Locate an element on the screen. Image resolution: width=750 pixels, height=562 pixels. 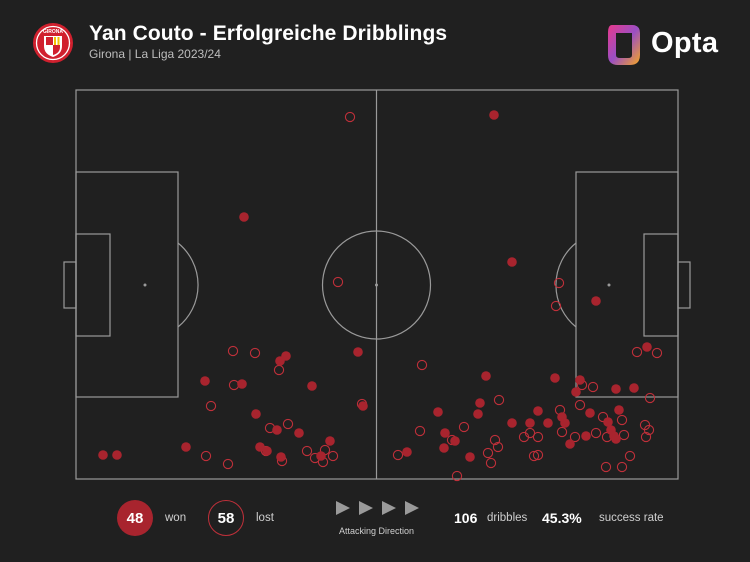
success-rate-value: 45.3% is located at coordinates (562, 518).